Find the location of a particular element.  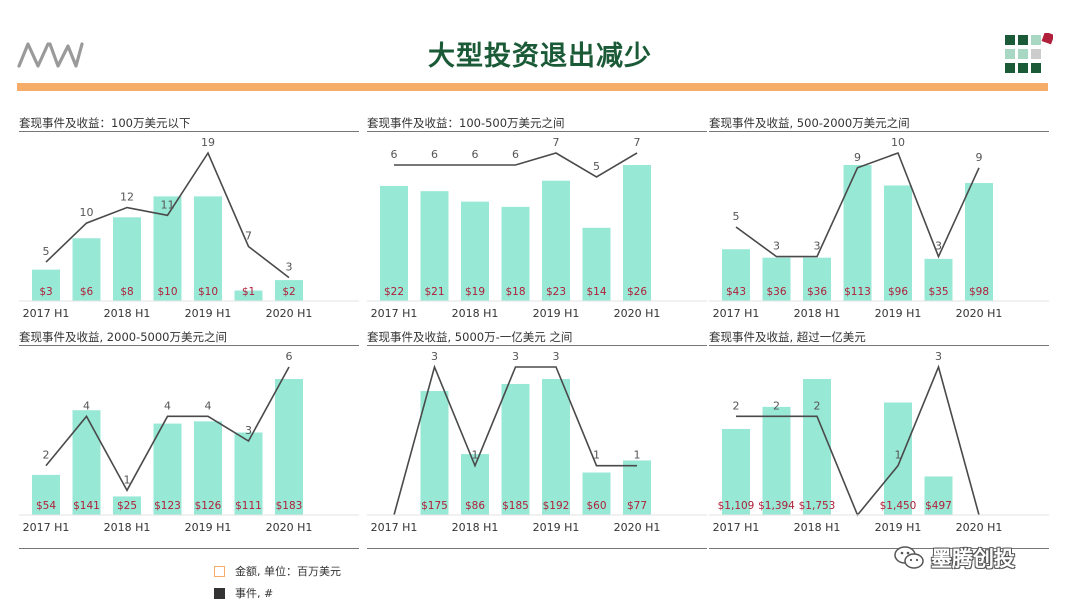

bar-value-label: $1,394 is located at coordinates (776, 506).